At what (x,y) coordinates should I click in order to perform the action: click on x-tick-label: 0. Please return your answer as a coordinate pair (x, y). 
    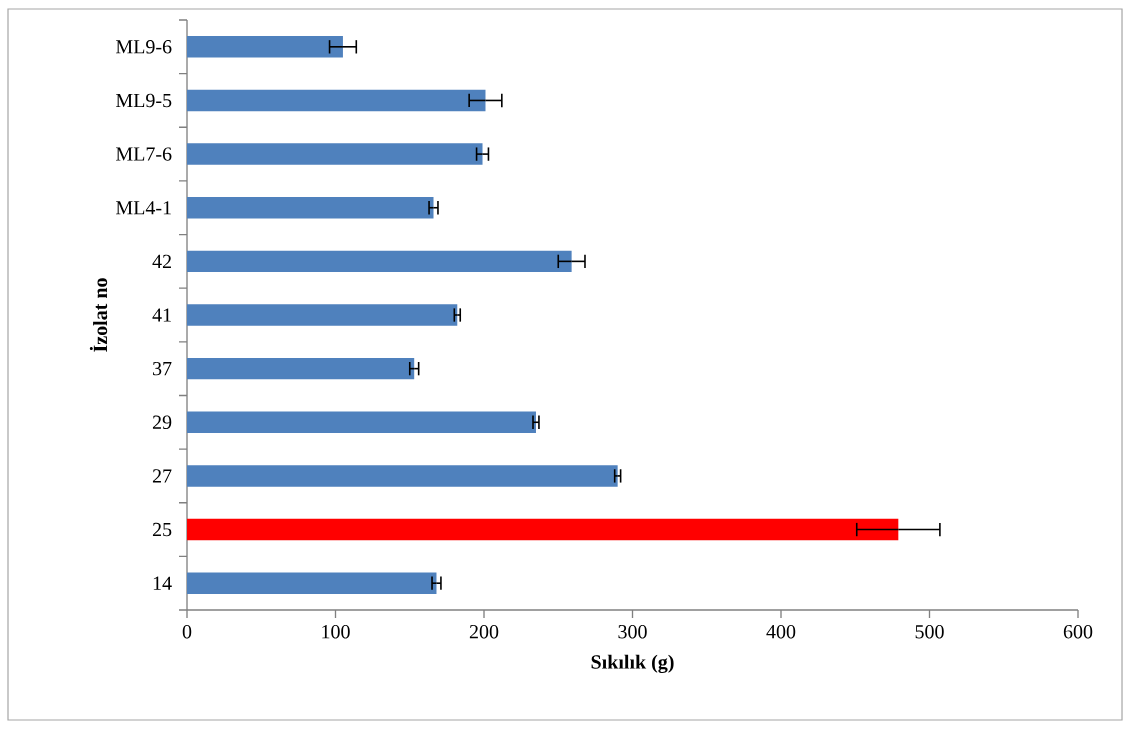
    Looking at the image, I should click on (187, 631).